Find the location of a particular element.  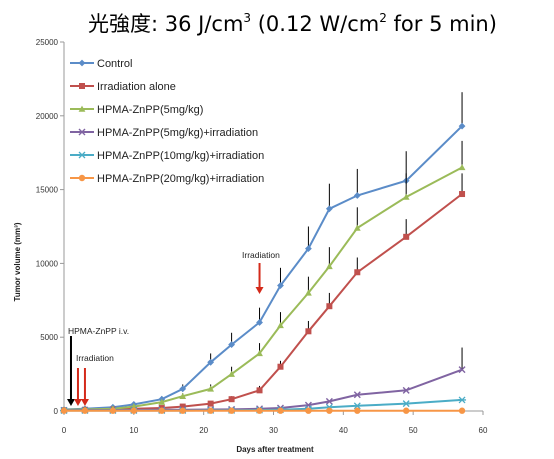

legend-label: HPMA-ZnPP(20mg/kg)+irradiation is located at coordinates (180, 179).